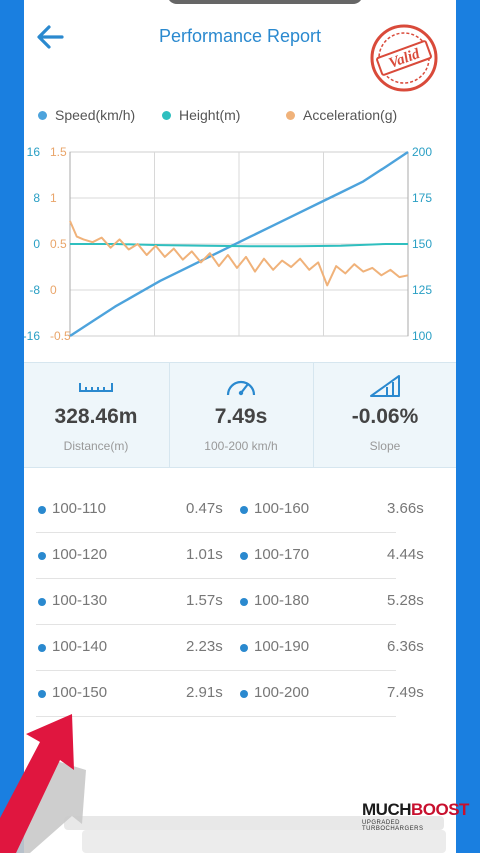 The image size is (480, 853). What do you see at coordinates (422, 290) in the screenshot?
I see `speed-tick-label: 125` at bounding box center [422, 290].